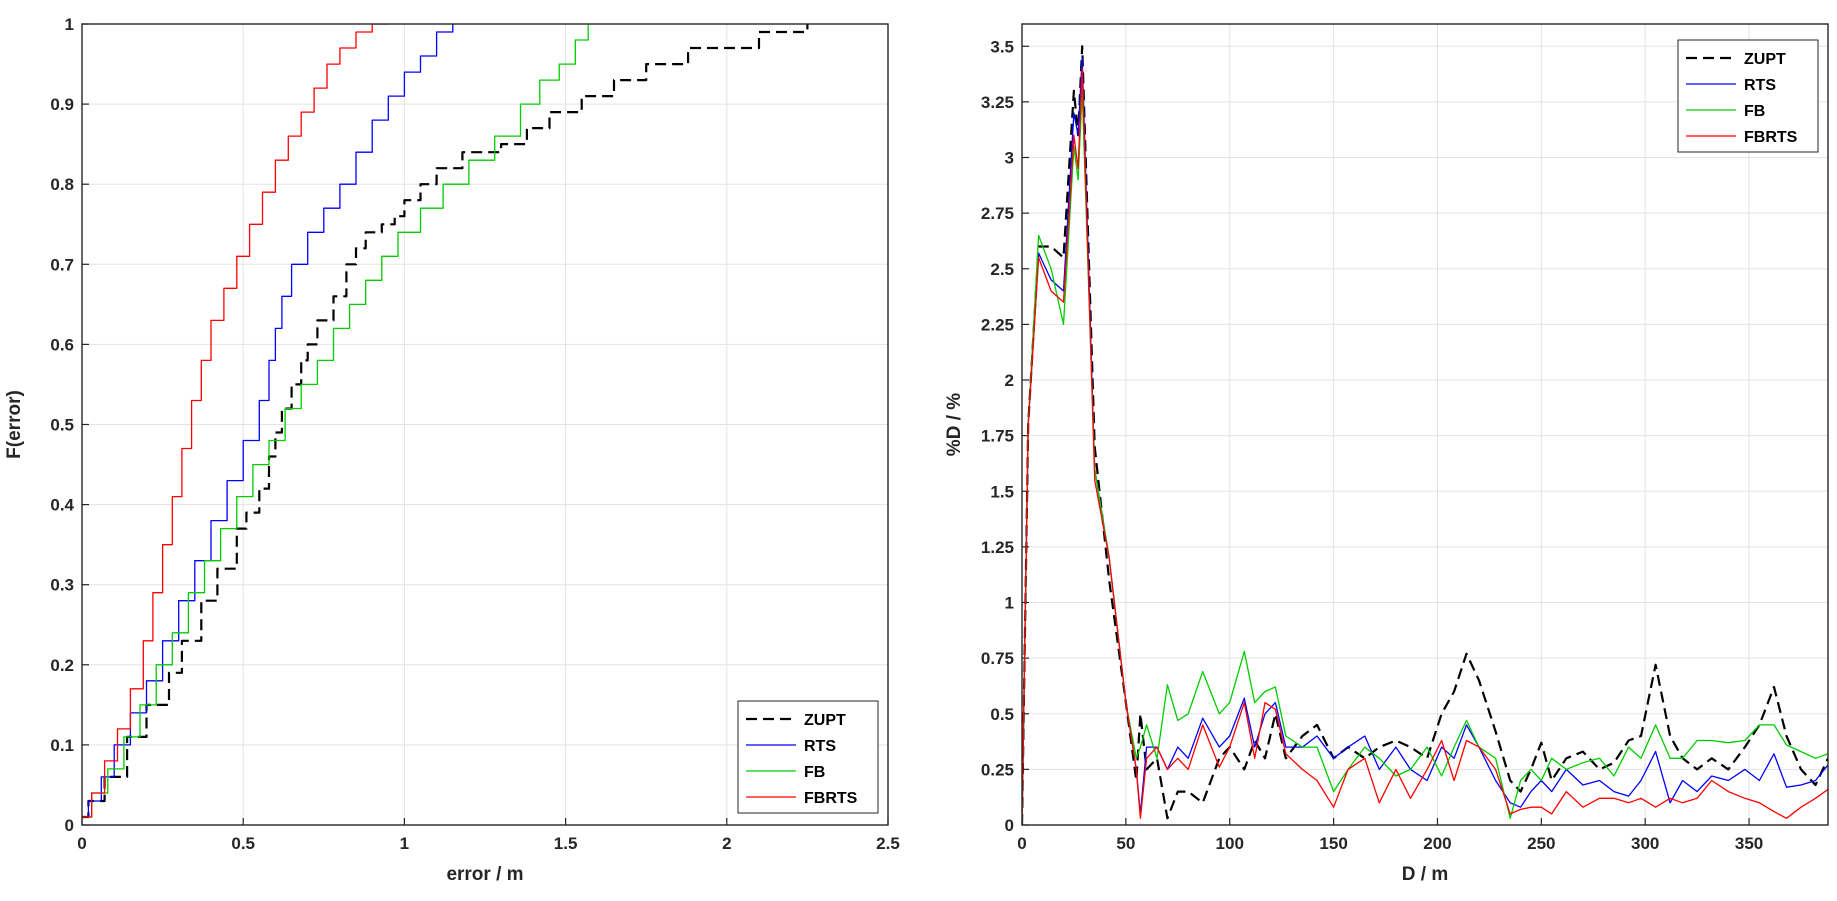 This screenshot has height=901, width=1837. Describe the element at coordinates (997, 436) in the screenshot. I see `y-tick-label: 1.75` at that location.